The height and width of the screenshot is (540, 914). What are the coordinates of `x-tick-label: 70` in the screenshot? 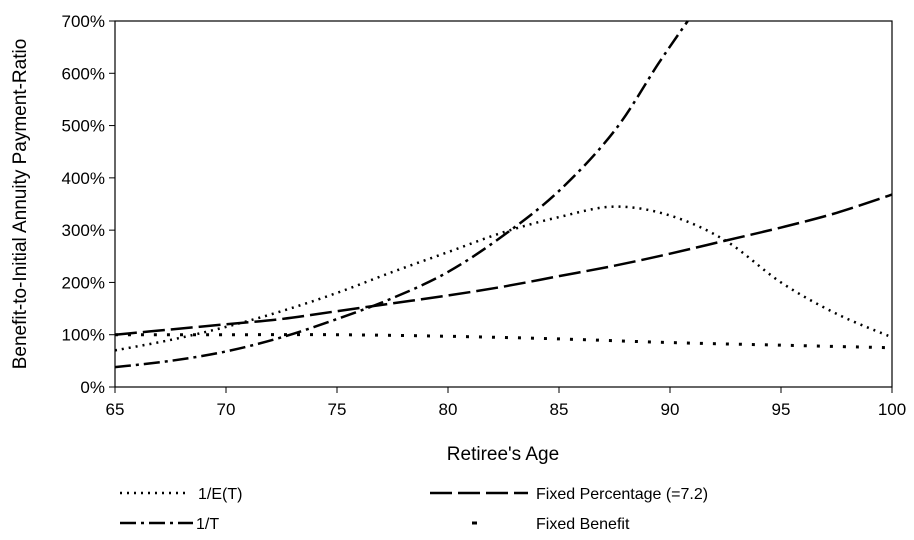 It's located at (226, 409).